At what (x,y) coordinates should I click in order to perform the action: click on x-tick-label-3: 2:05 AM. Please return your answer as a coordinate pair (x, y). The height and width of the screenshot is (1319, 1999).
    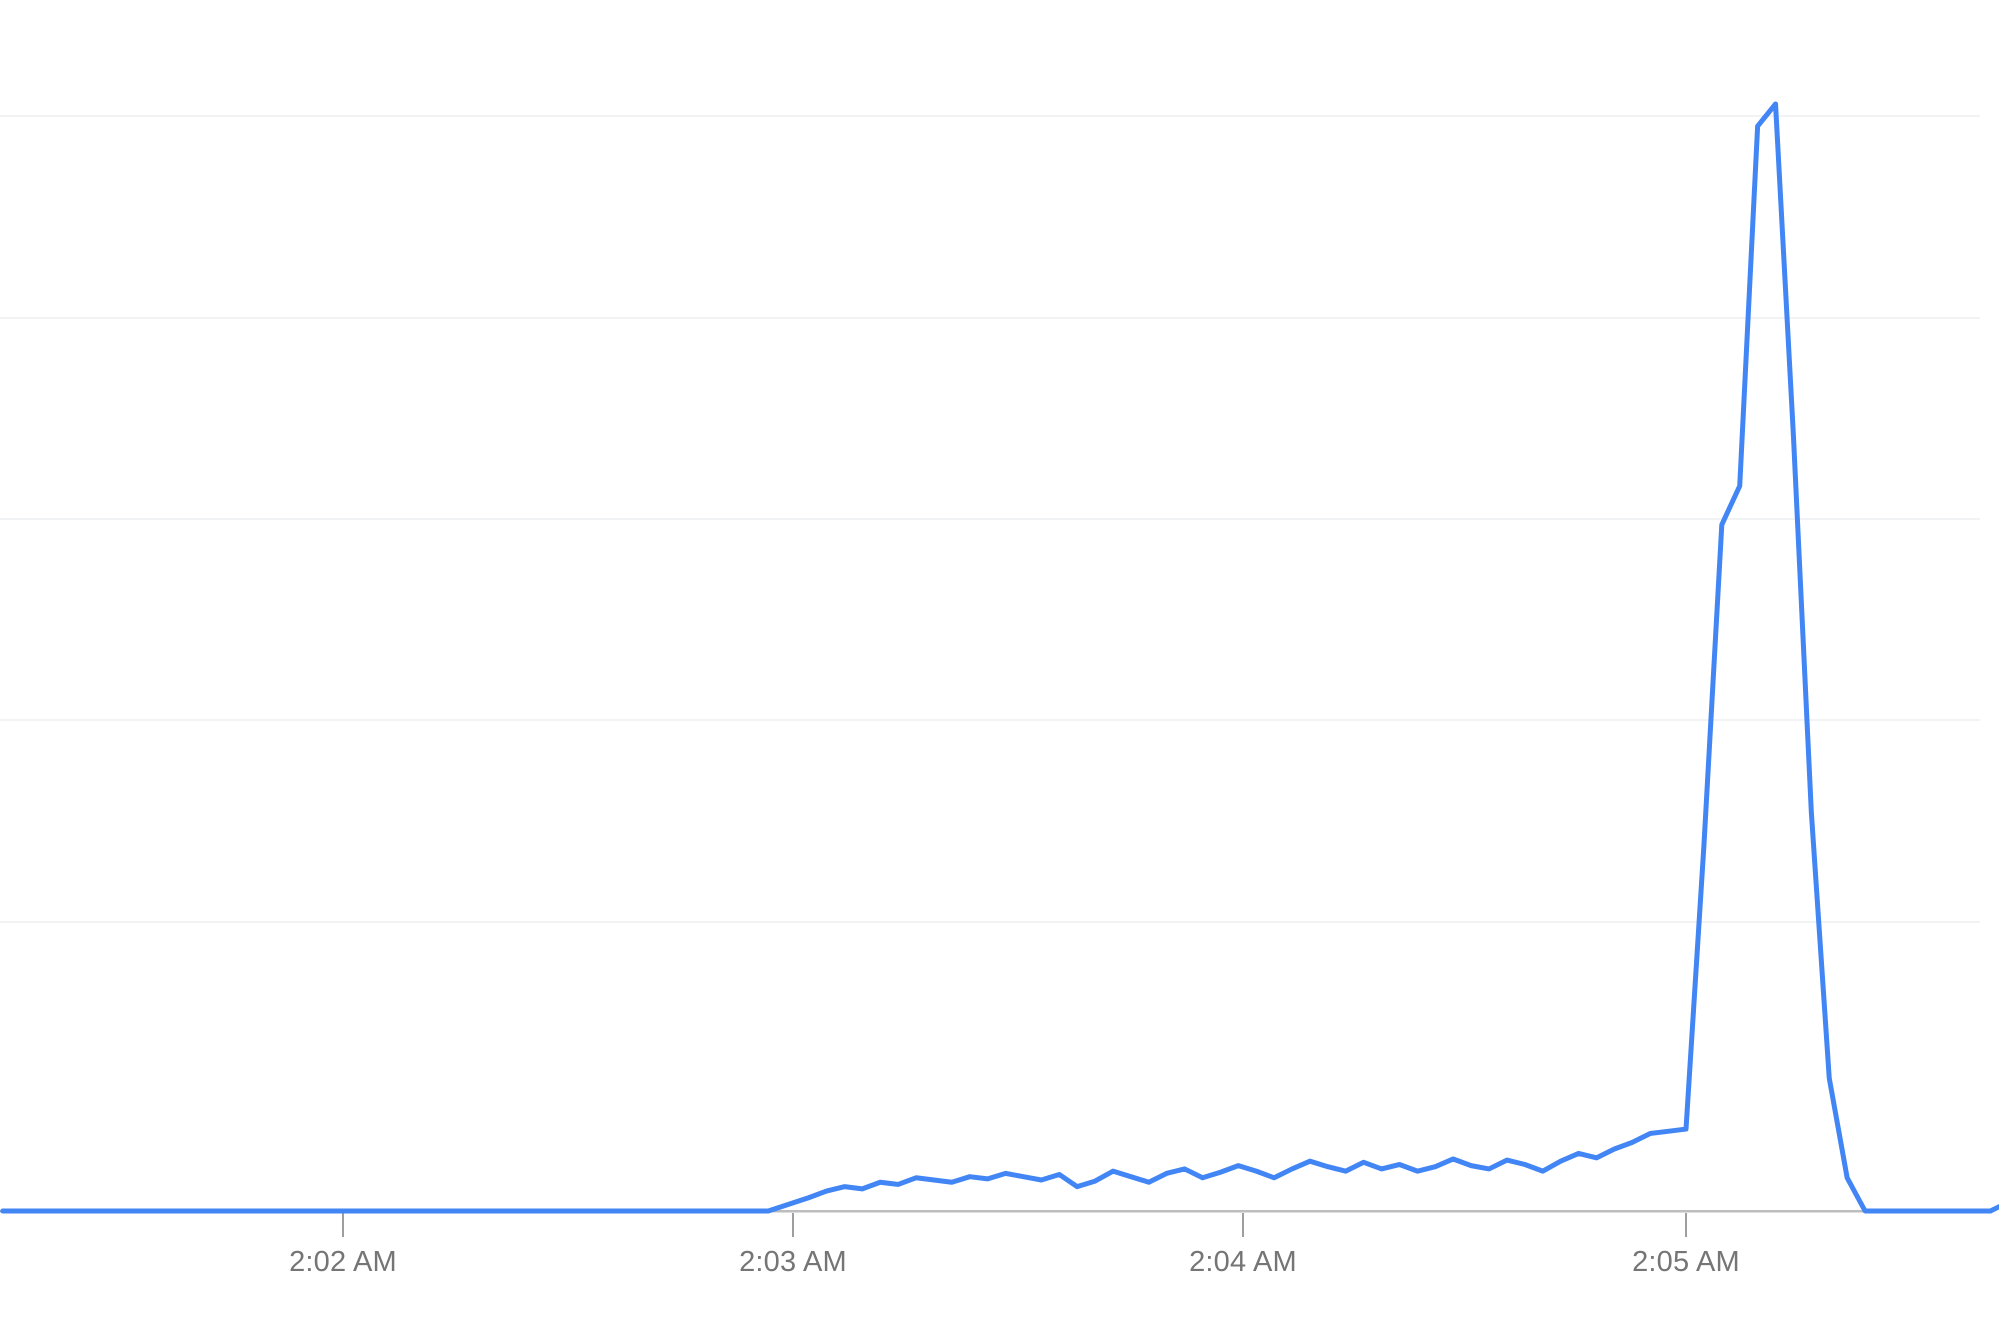
    Looking at the image, I should click on (1686, 1262).